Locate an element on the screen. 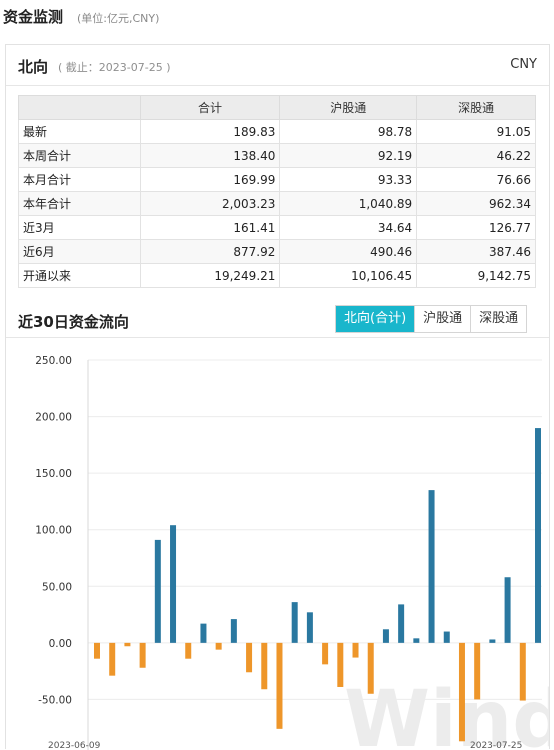  table-header-sz: 深股通 is located at coordinates (476, 107).